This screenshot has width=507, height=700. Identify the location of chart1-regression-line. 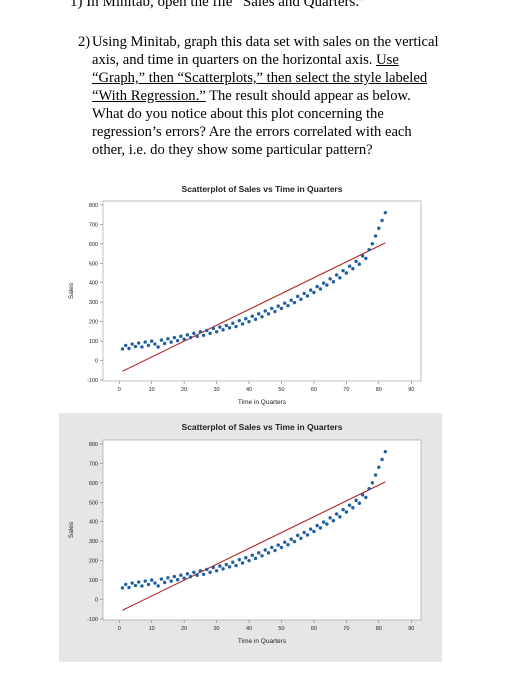
(254, 307).